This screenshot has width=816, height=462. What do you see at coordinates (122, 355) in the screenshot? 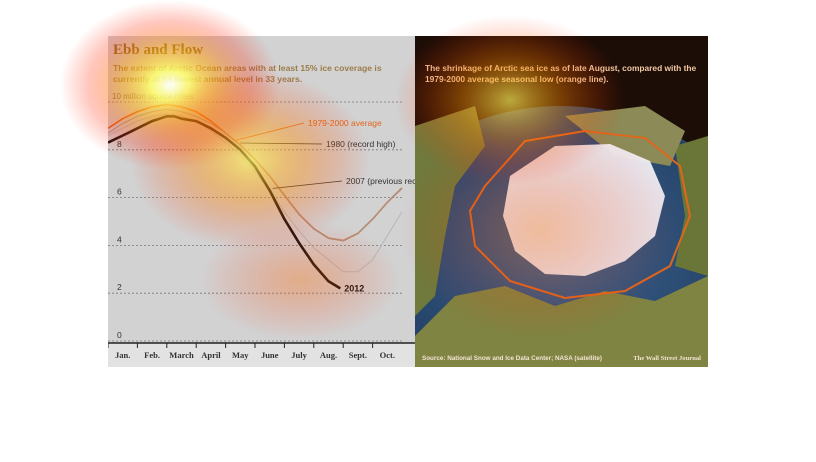
I see `x-tick-label: Jan.` at bounding box center [122, 355].